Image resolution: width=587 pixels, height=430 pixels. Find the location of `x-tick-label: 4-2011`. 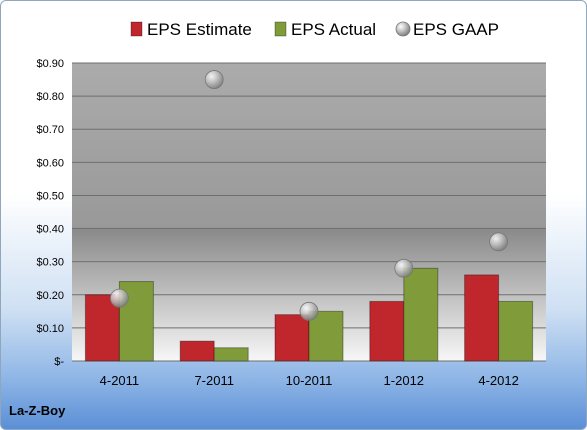

x-tick-label: 4-2011 is located at coordinates (120, 380).